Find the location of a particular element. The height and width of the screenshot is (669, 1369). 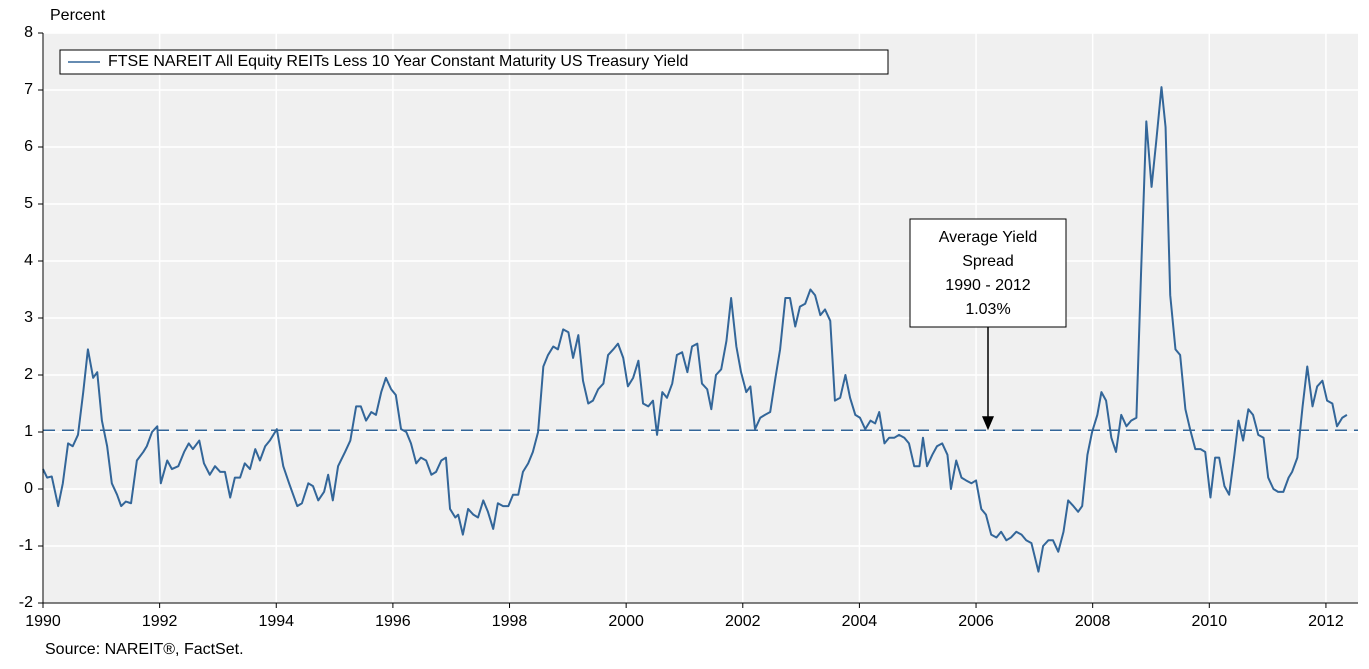

y-tick-label: 8 is located at coordinates (28, 32).